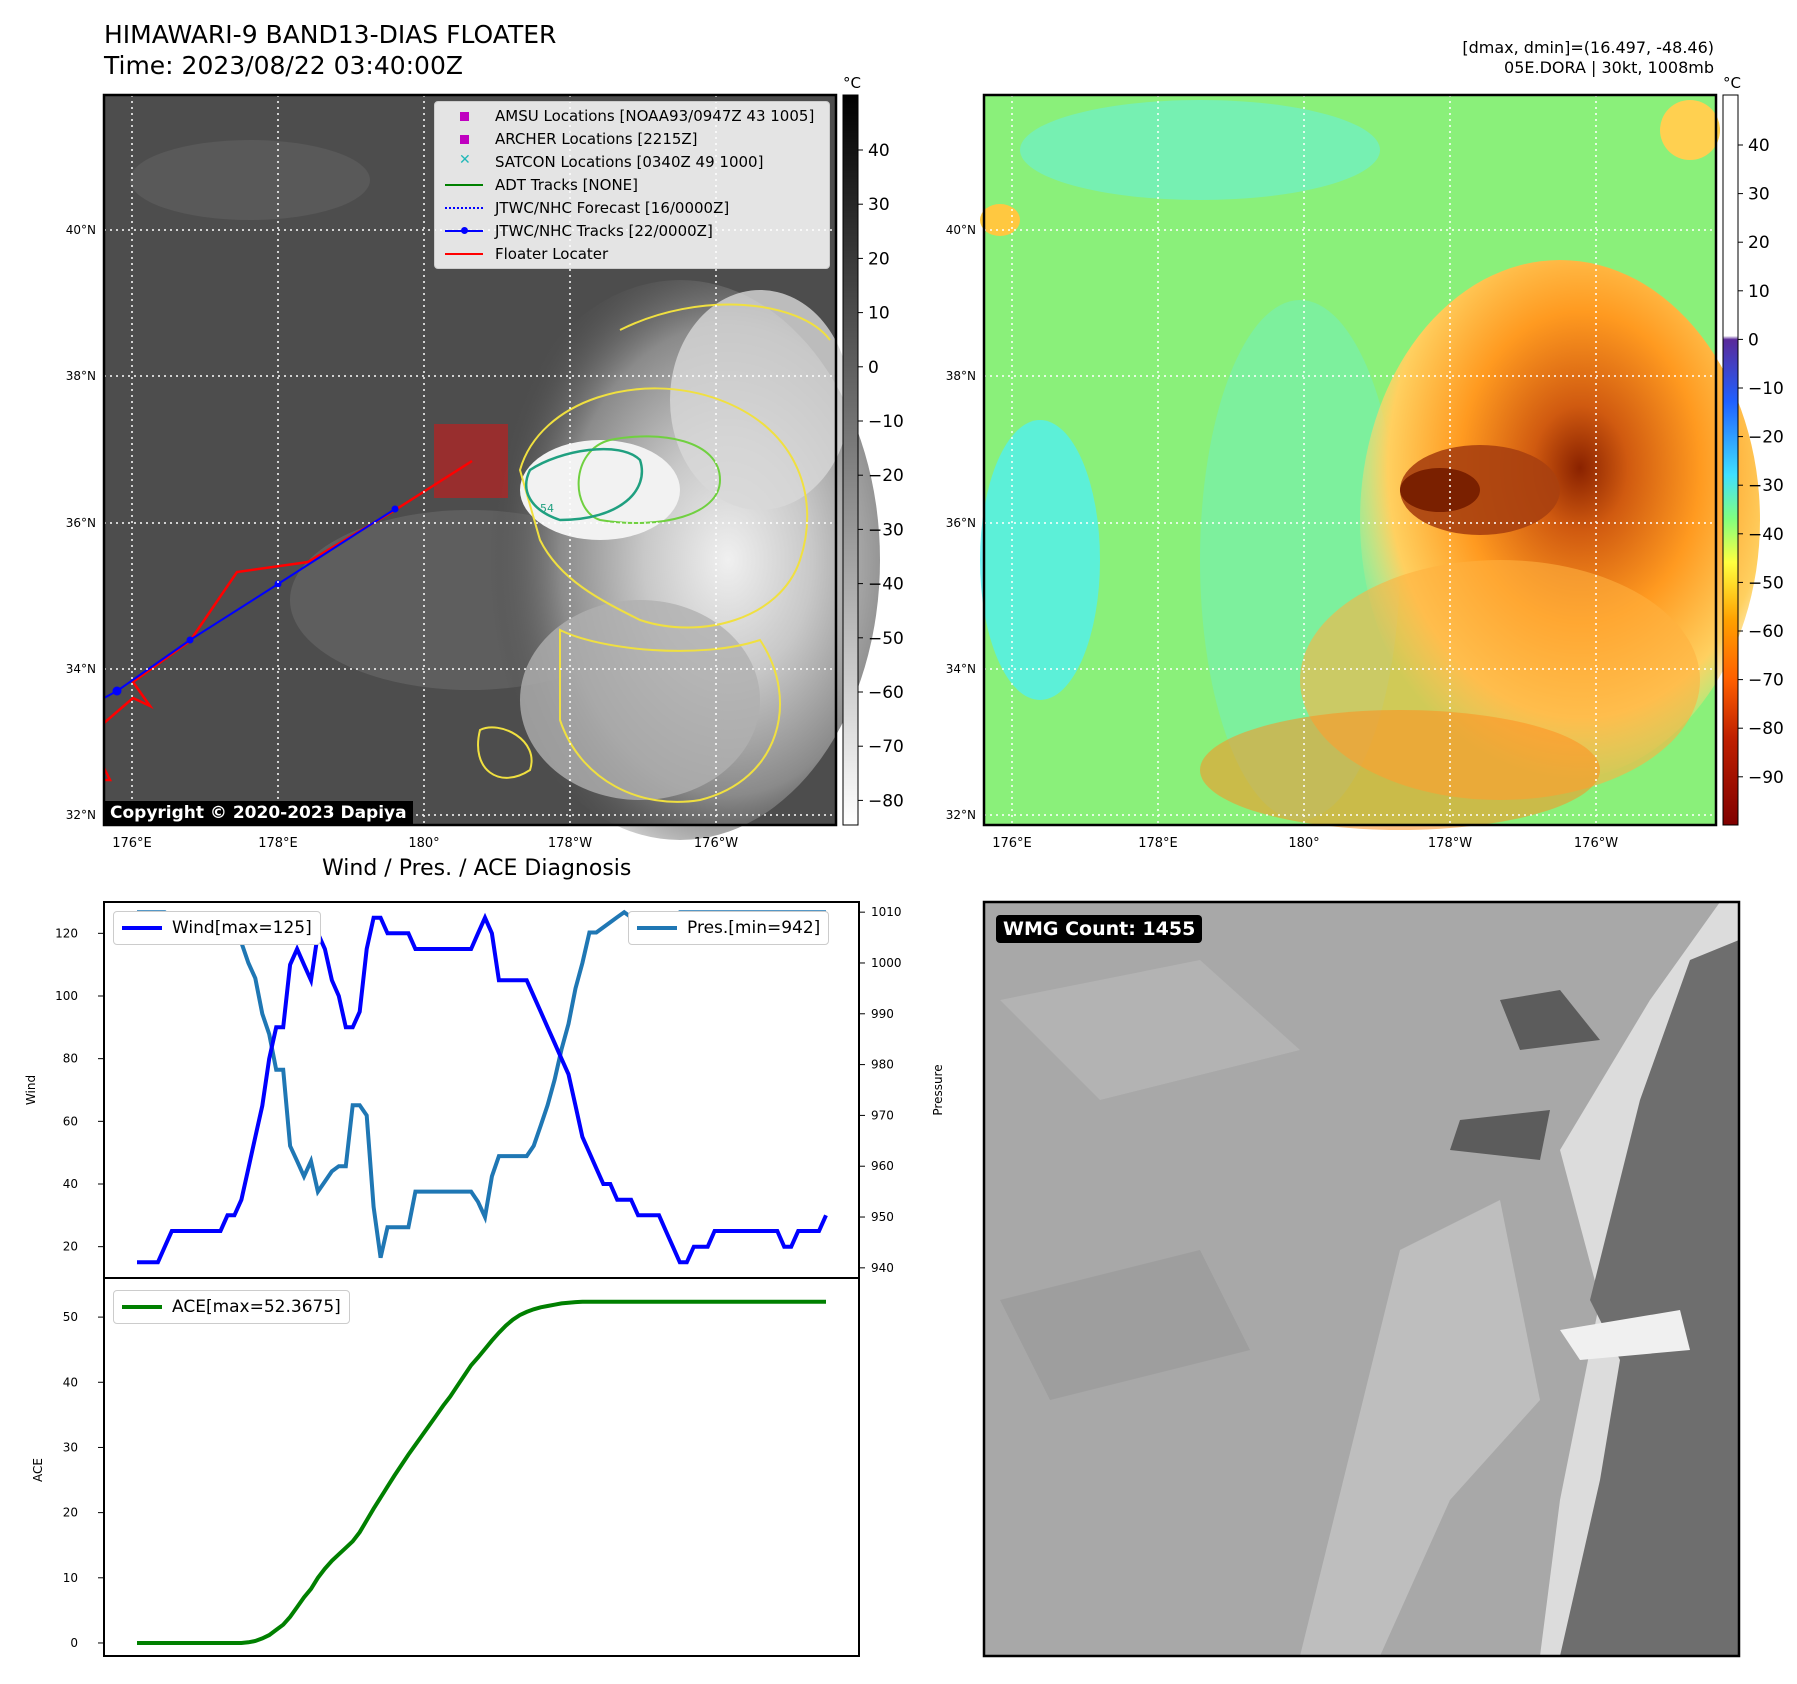 The width and height of the screenshot is (1797, 1684). I want to click on green-line-icon, so click(464, 185).